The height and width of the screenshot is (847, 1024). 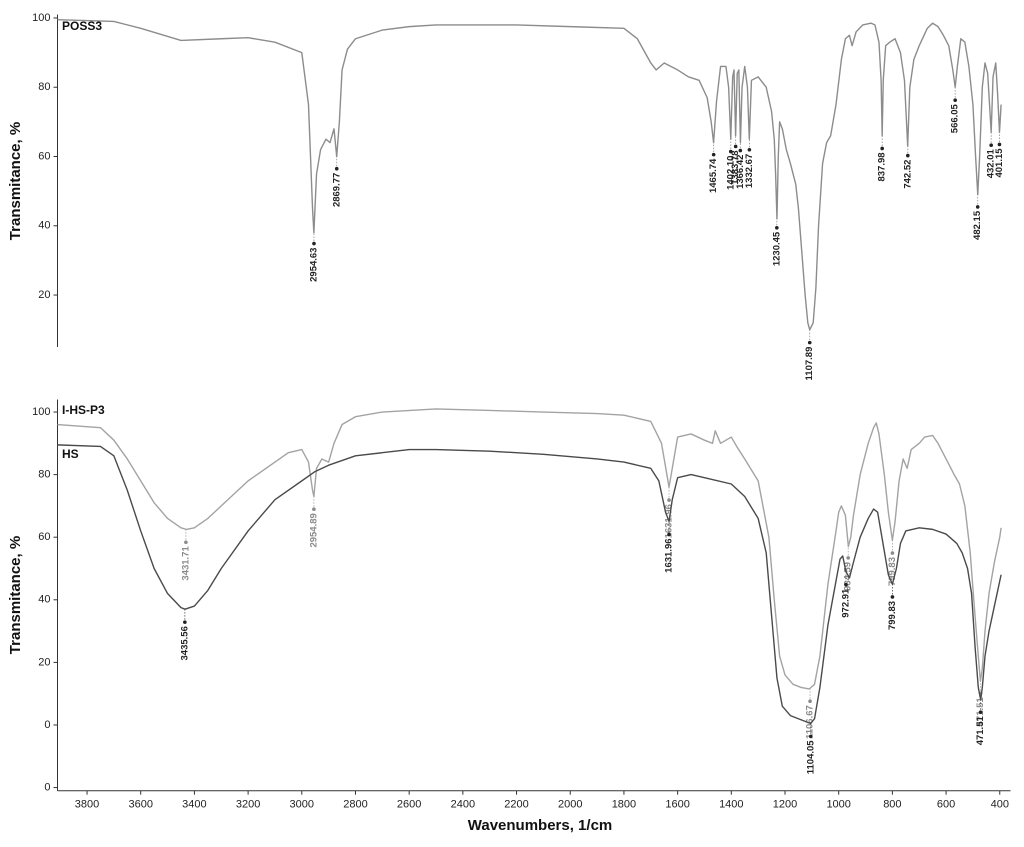 I want to click on peak-label: 1104.05, so click(x=810, y=757).